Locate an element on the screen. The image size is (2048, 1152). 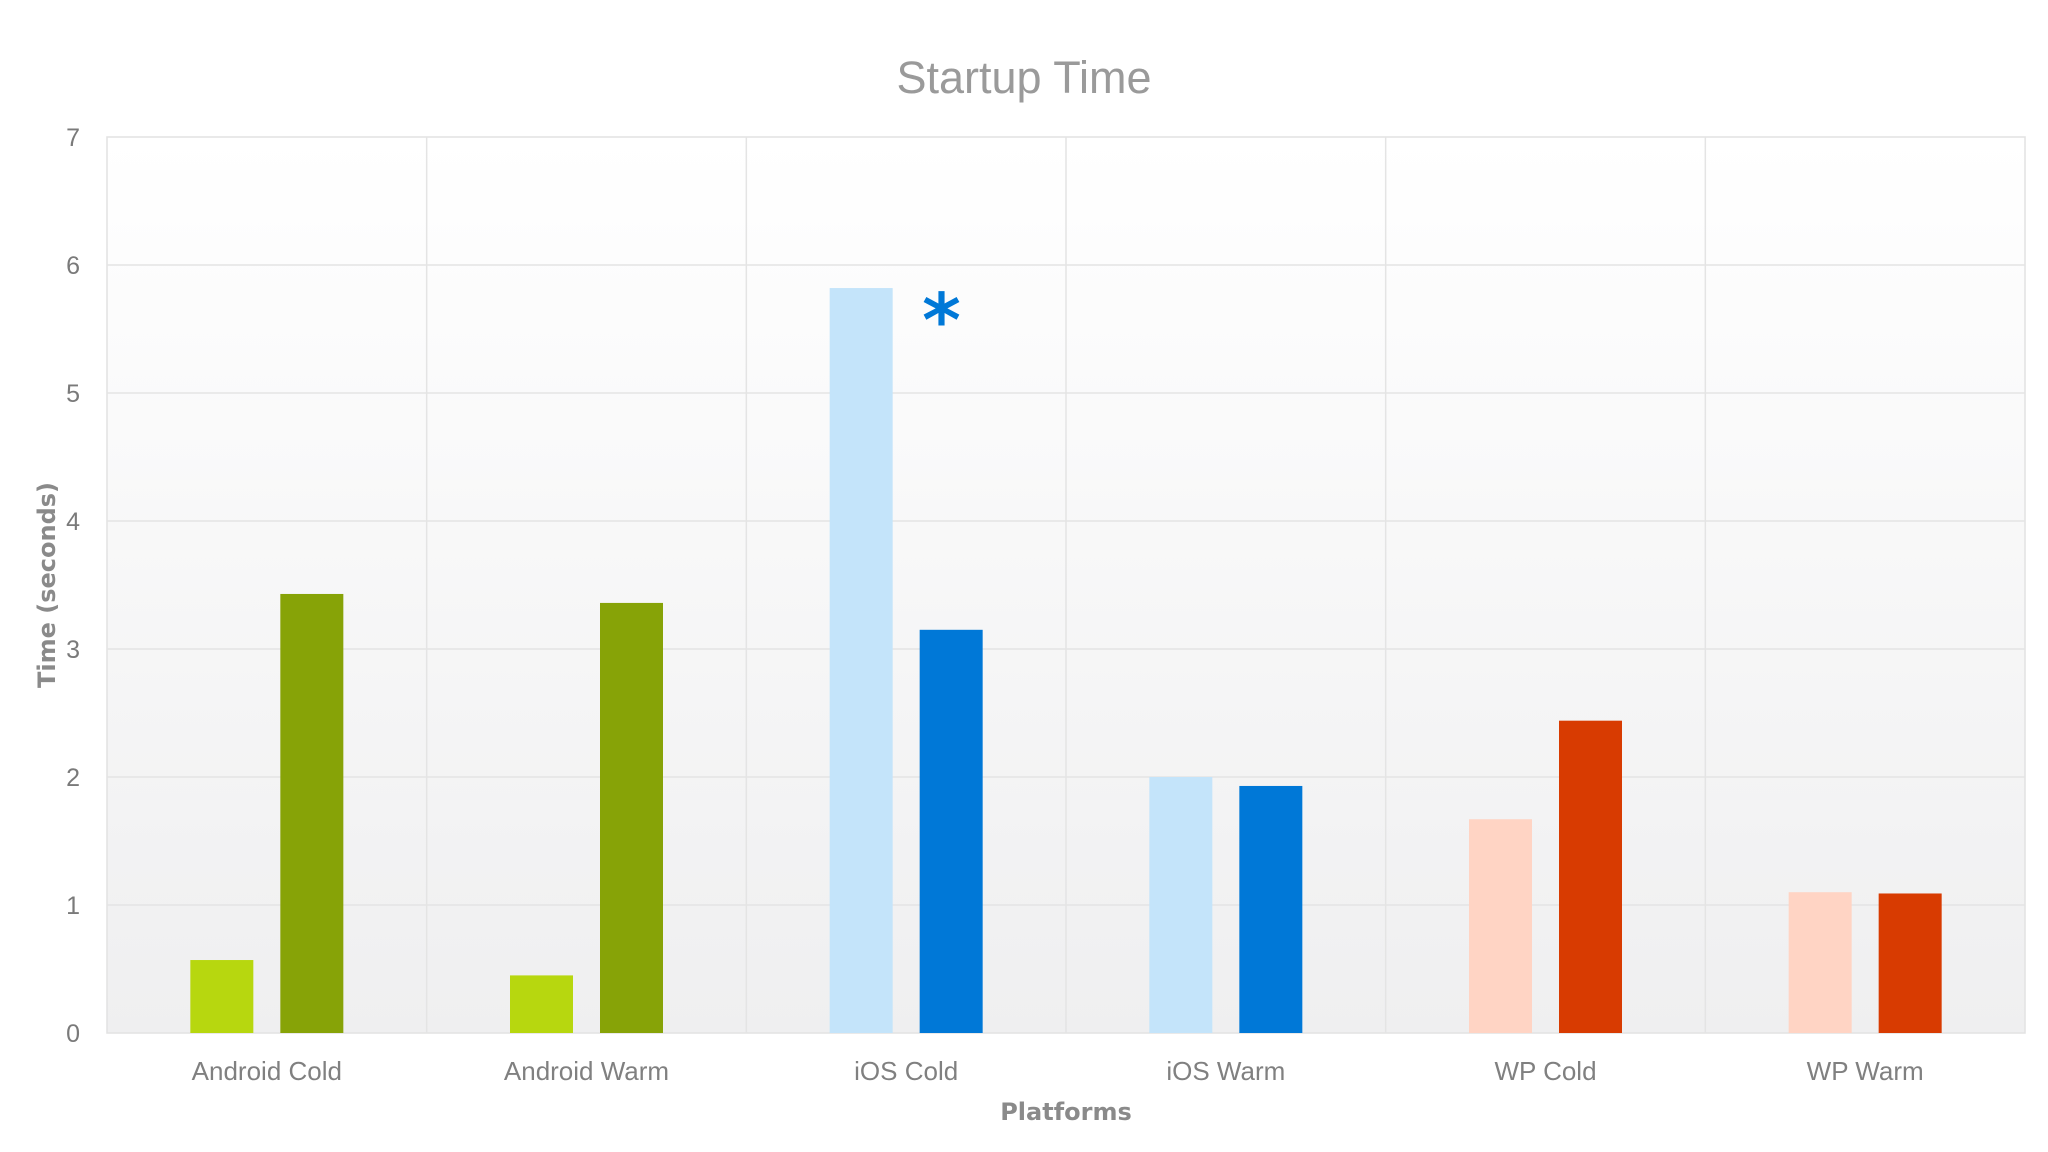
x-tick-label: Android Cold is located at coordinates (267, 1071).